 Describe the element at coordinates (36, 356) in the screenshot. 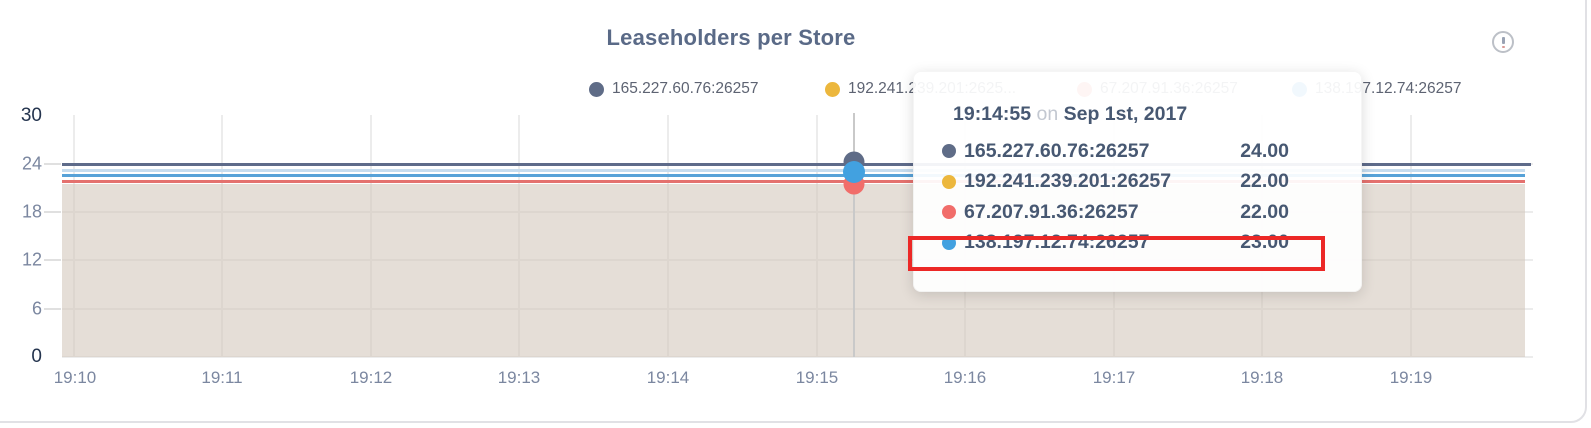

I see `y-axis-label-min: 0` at that location.